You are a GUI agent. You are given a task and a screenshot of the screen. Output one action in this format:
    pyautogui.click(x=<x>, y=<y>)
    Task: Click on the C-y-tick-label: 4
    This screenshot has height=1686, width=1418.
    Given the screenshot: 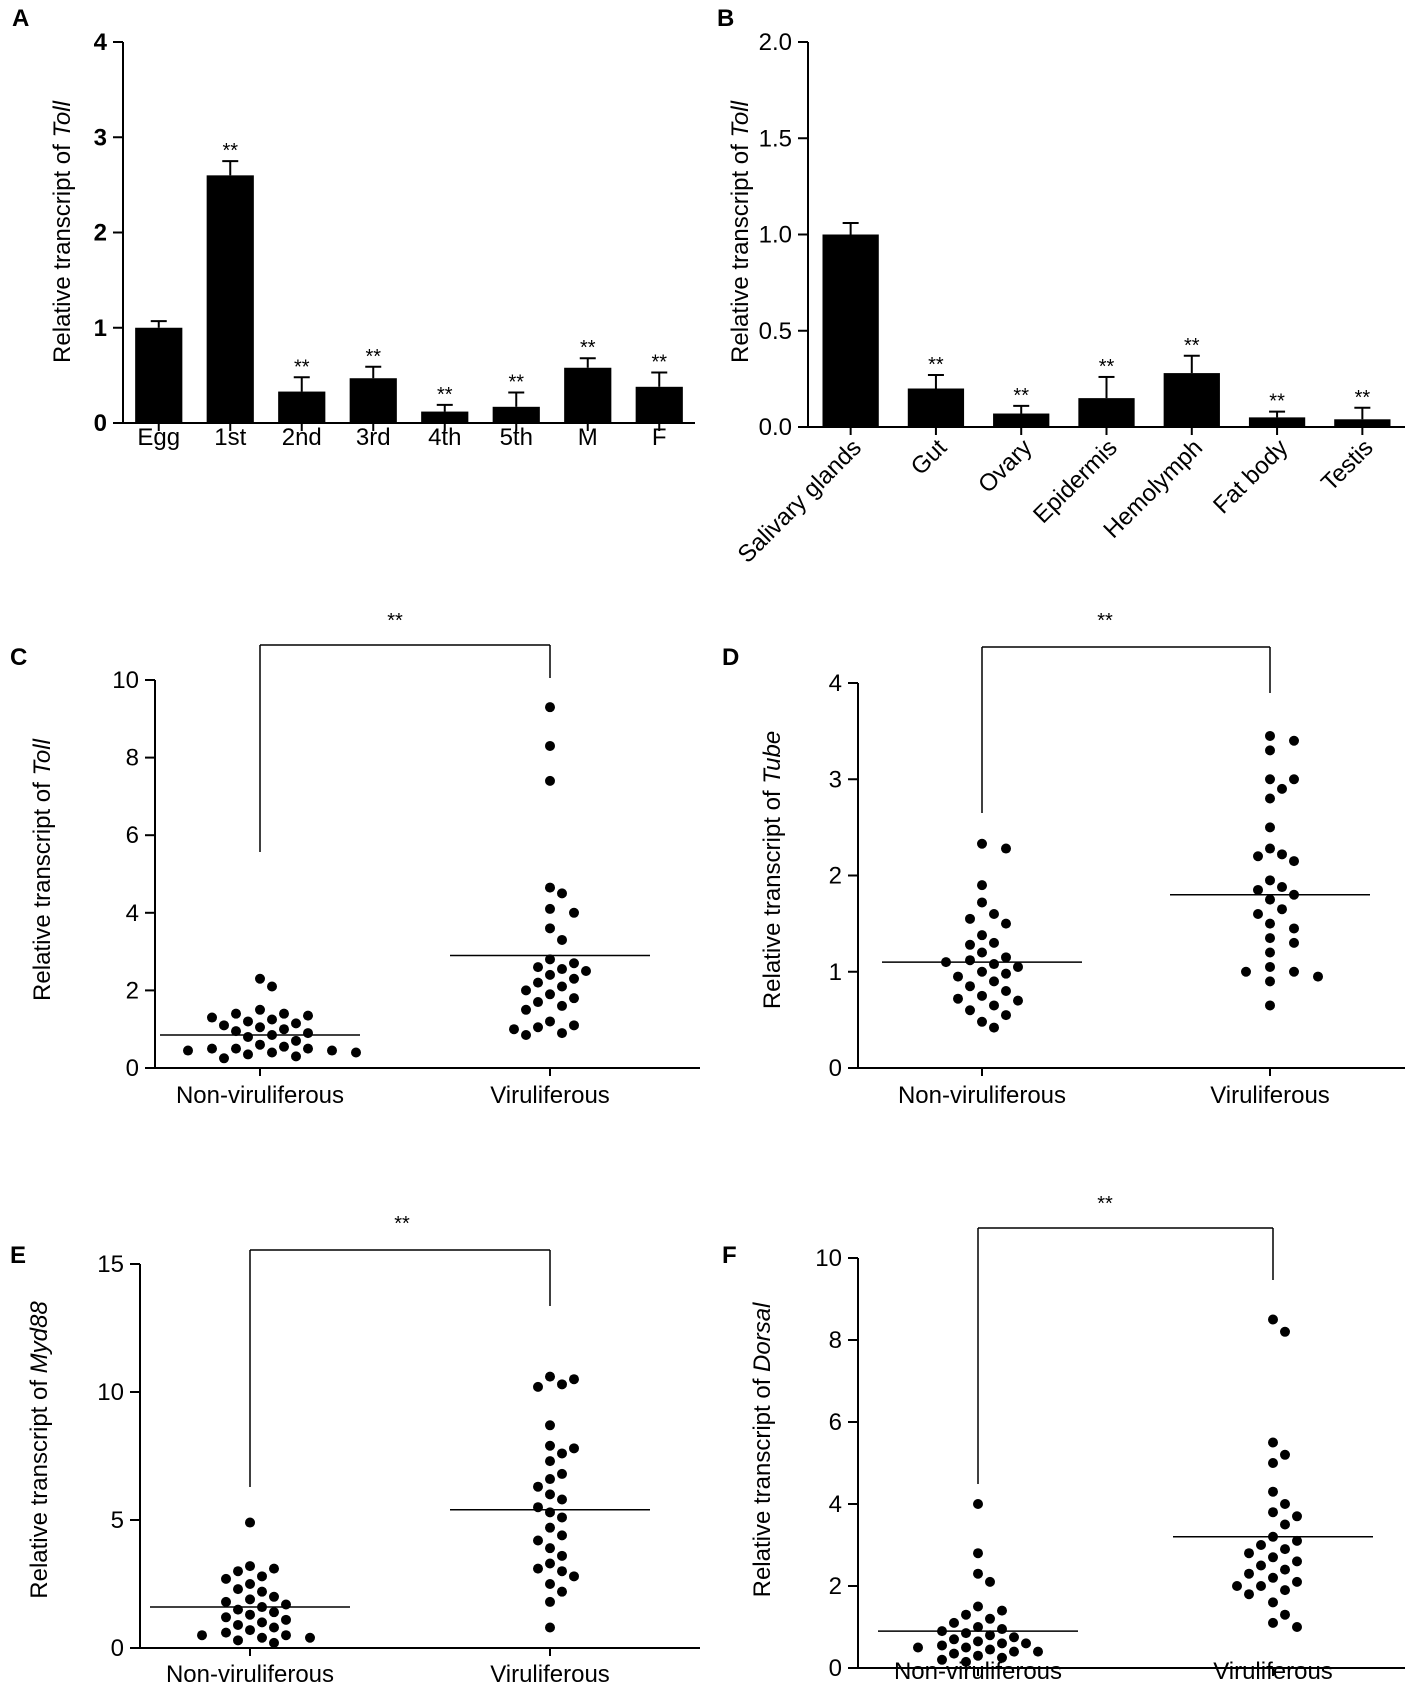 What is the action you would take?
    pyautogui.click(x=132, y=913)
    